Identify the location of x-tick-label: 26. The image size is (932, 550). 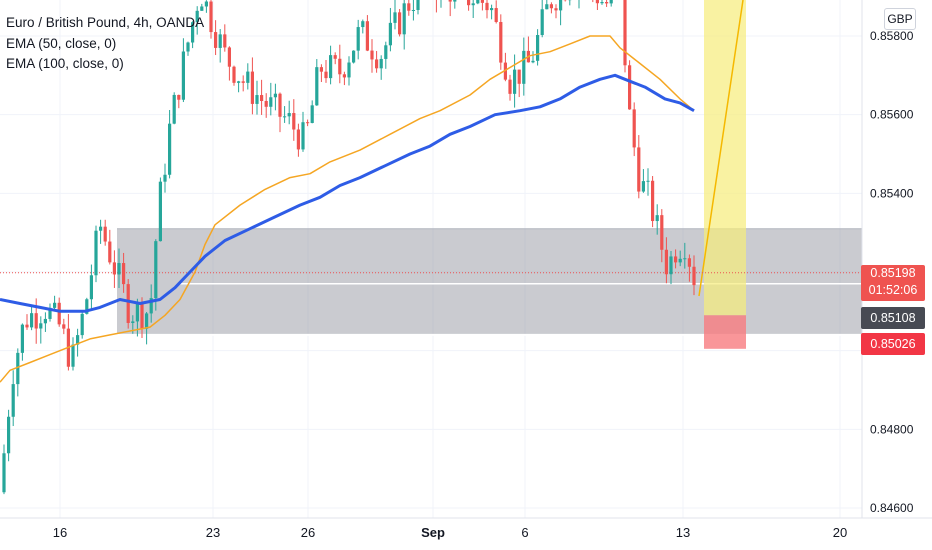
(308, 532).